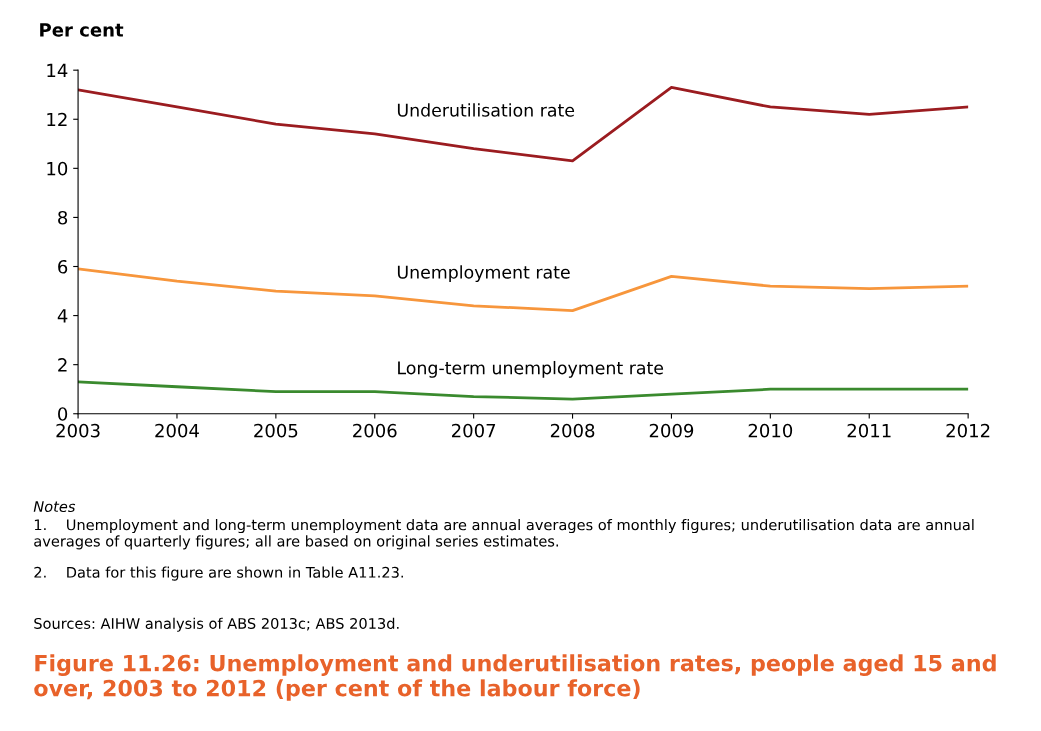 The height and width of the screenshot is (731, 1041). Describe the element at coordinates (671, 430) in the screenshot. I see `x-tick-label: 2009` at that location.